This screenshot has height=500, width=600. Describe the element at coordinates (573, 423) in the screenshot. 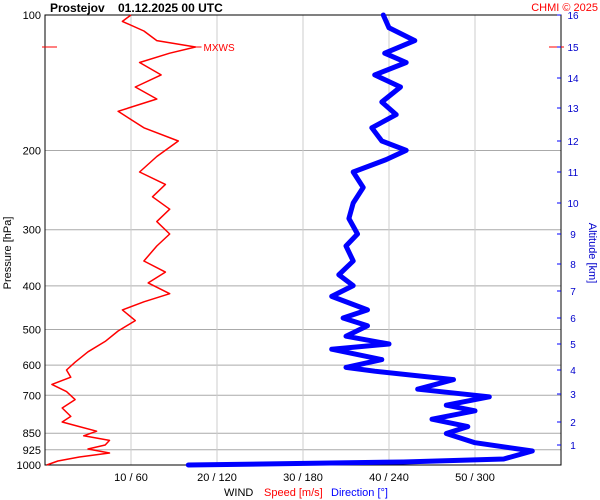

I see `altitude-tick-label: 2` at that location.